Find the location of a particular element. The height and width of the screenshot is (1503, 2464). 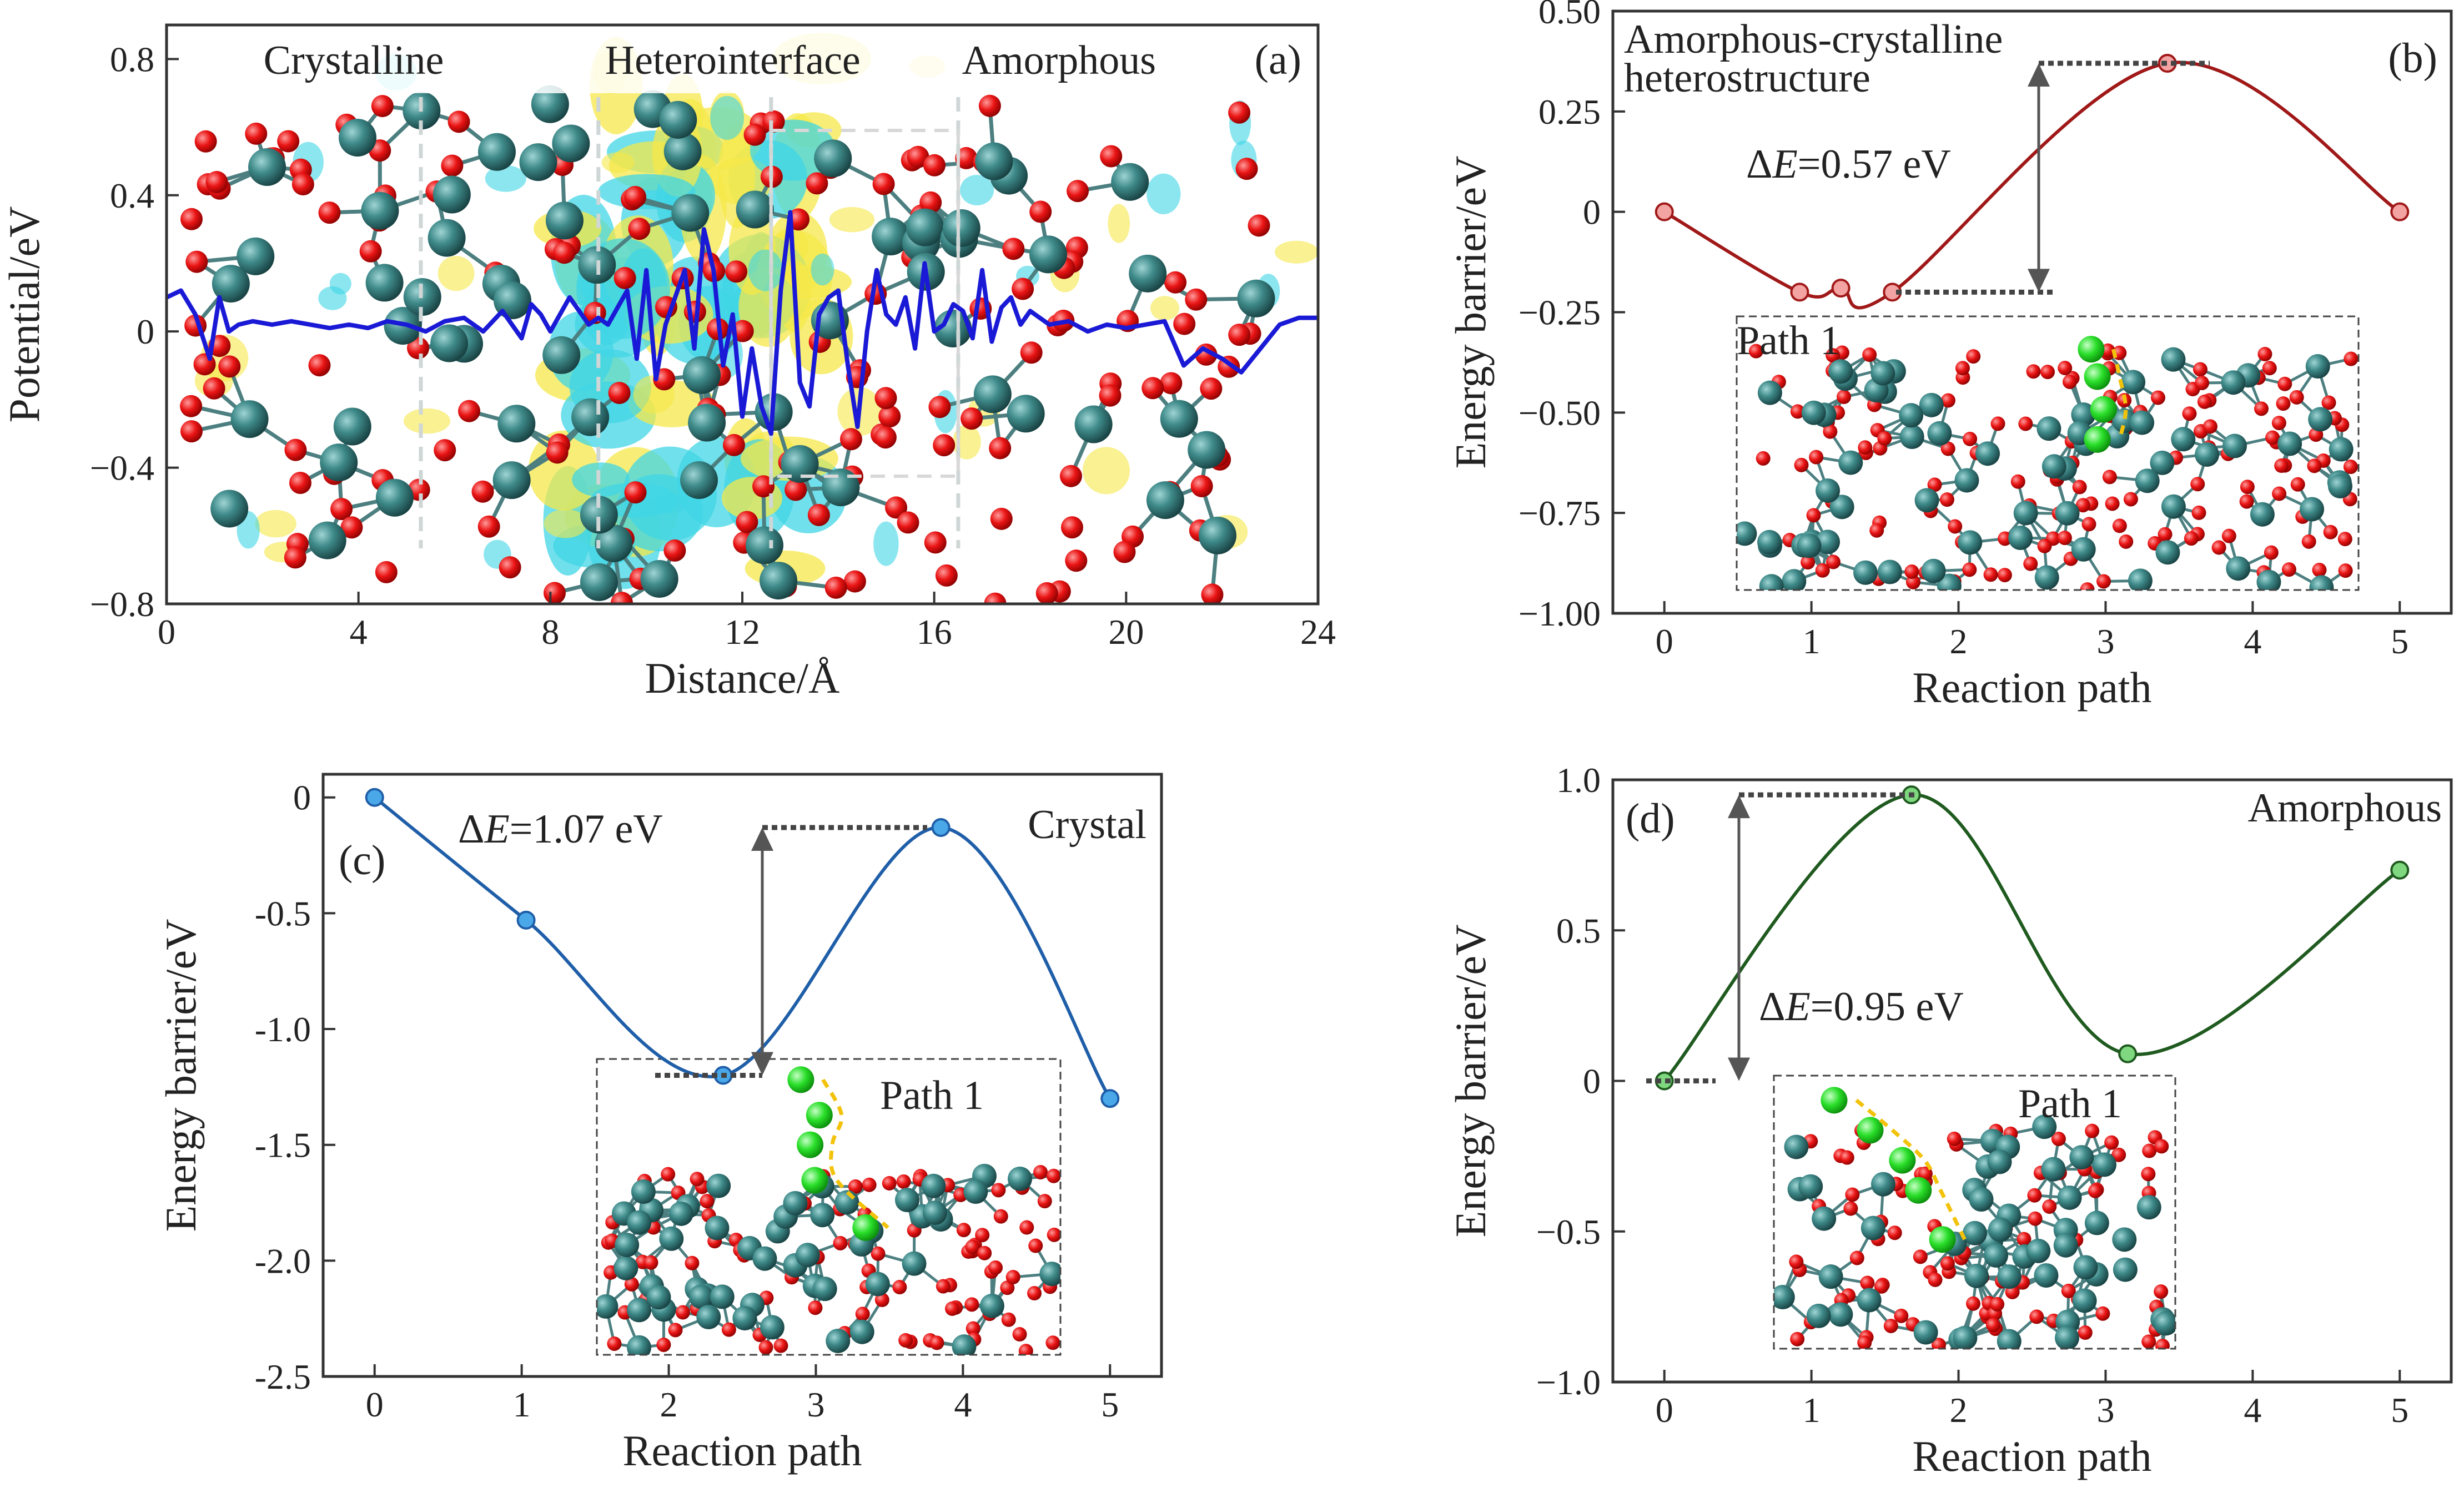

y-tick-label: 0.50 is located at coordinates (1569, 16).